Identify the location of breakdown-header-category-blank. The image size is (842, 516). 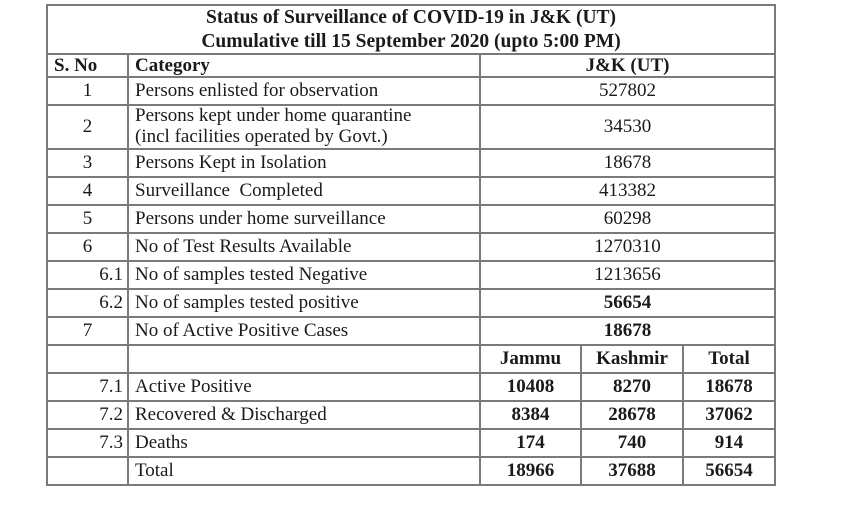
(304, 358).